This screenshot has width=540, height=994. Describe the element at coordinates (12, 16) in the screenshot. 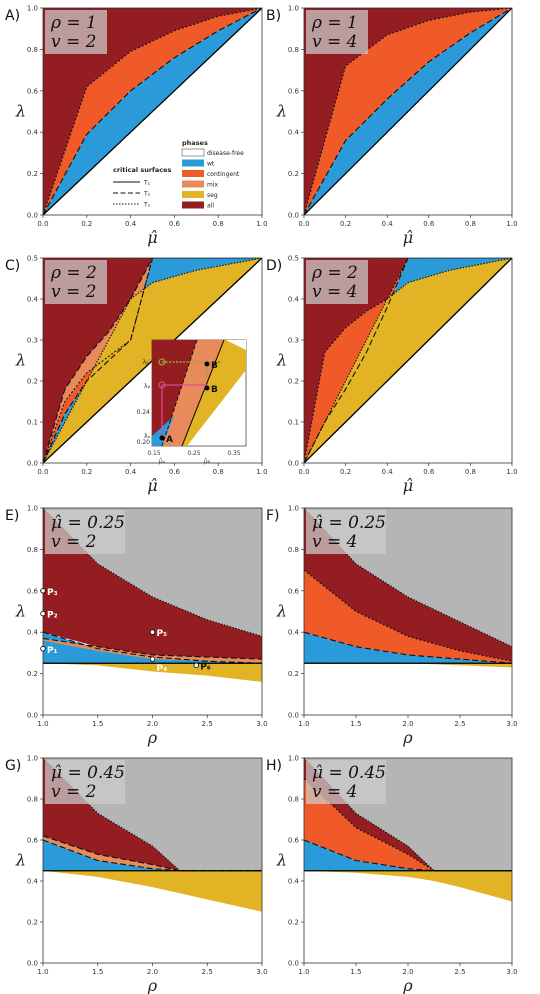

I see `panel-label: A)` at that location.